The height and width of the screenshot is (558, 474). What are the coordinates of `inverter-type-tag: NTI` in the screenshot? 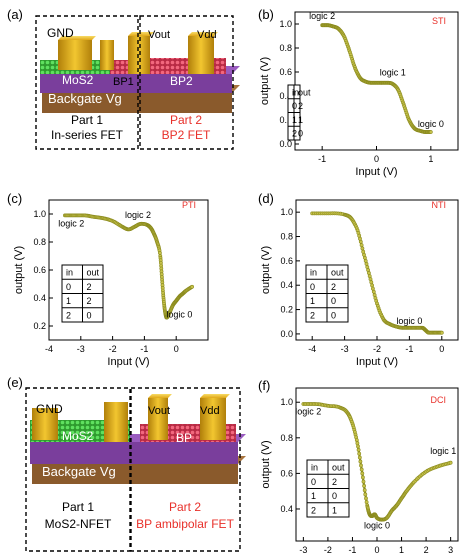 It's located at (439, 205).